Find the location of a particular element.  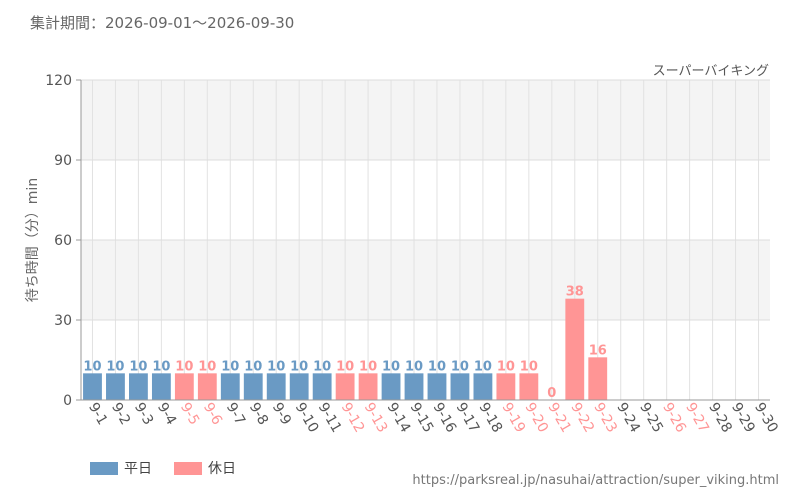

x-tick-label-9-16: 9-16 is located at coordinates (445, 418).